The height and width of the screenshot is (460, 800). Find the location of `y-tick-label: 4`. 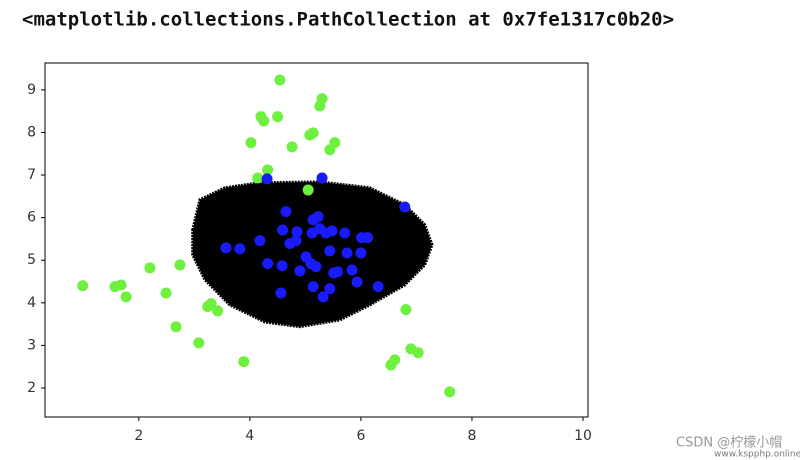

y-tick-label: 4 is located at coordinates (31, 303).